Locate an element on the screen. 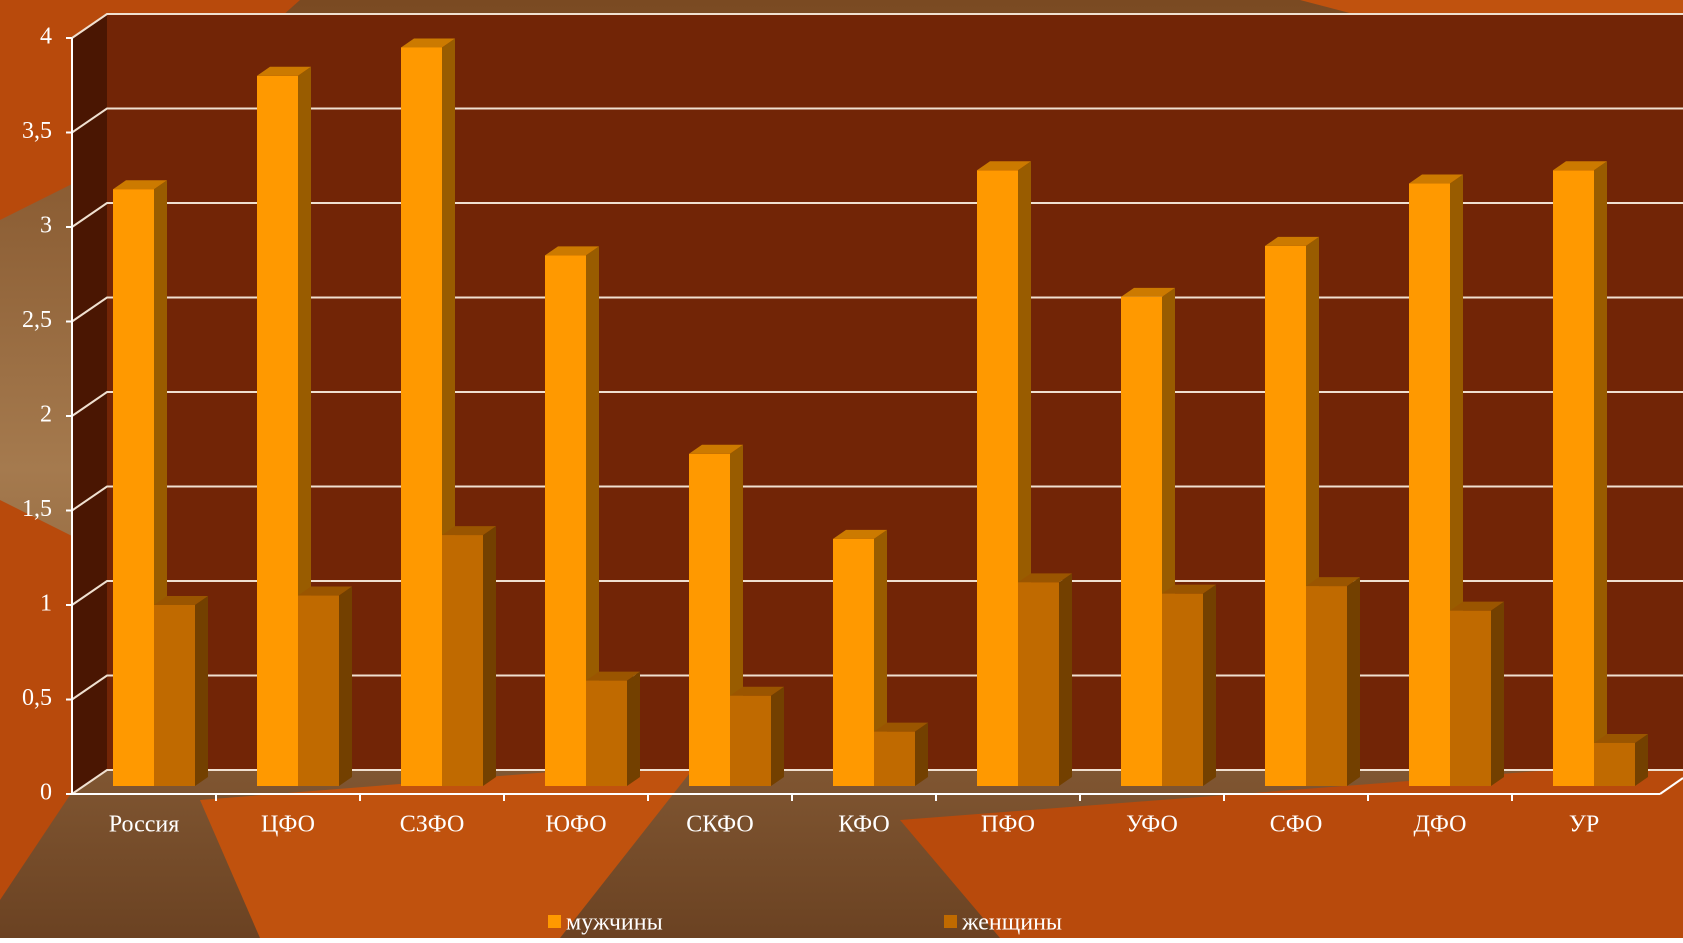  x-tick-label: ПФО is located at coordinates (1008, 825).